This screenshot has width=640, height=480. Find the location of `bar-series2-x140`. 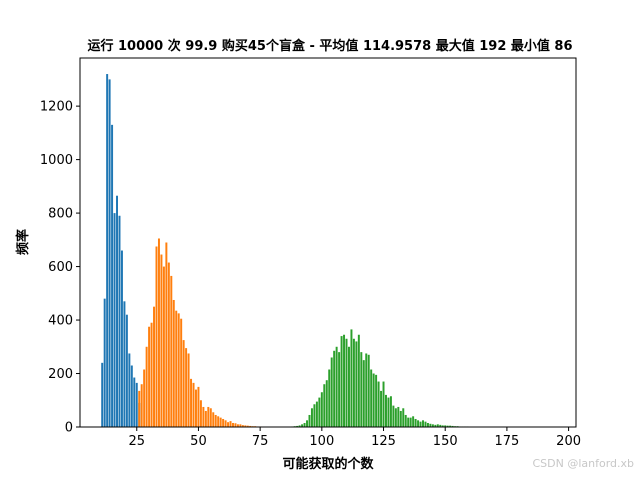

bar-series2-x140 is located at coordinates (420, 424).